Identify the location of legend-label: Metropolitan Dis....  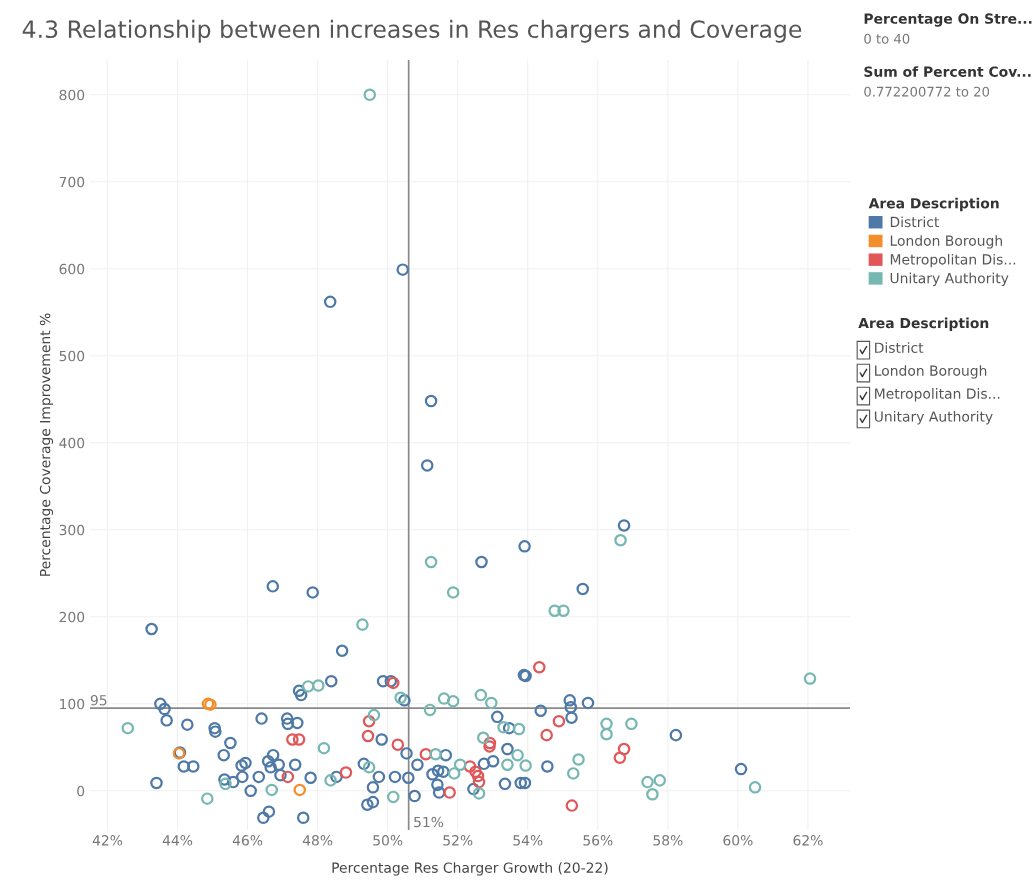
(953, 260).